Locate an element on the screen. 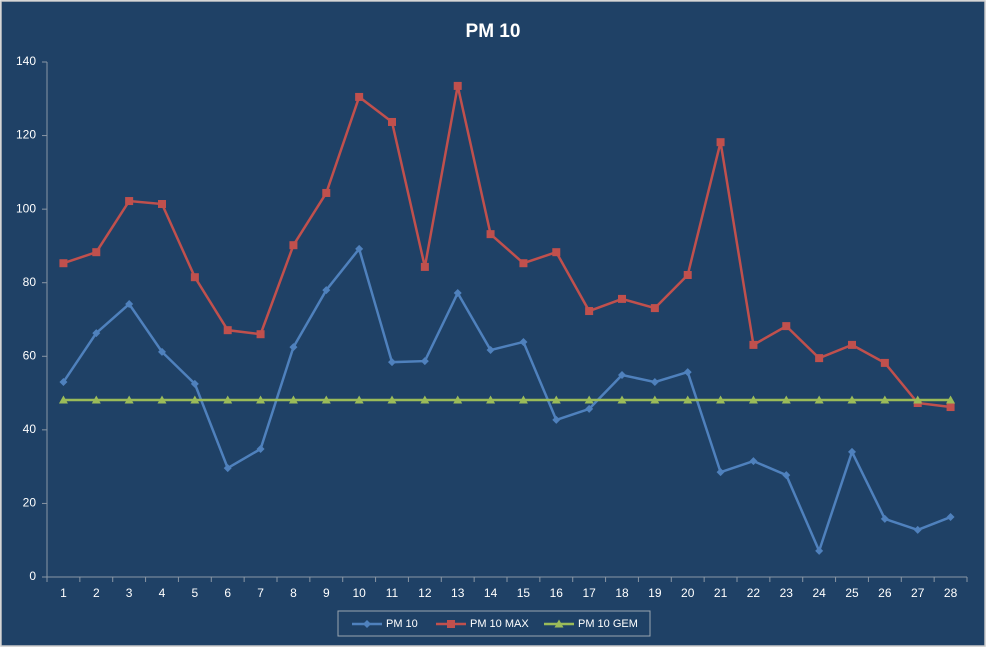 The height and width of the screenshot is (648, 987). x-tick-label: 1 is located at coordinates (63, 593).